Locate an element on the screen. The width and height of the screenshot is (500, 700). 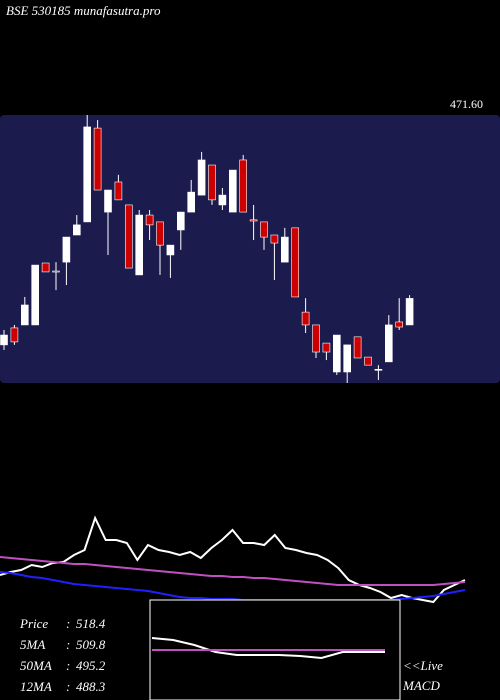
legend-value: 518.4 is located at coordinates (91, 623).